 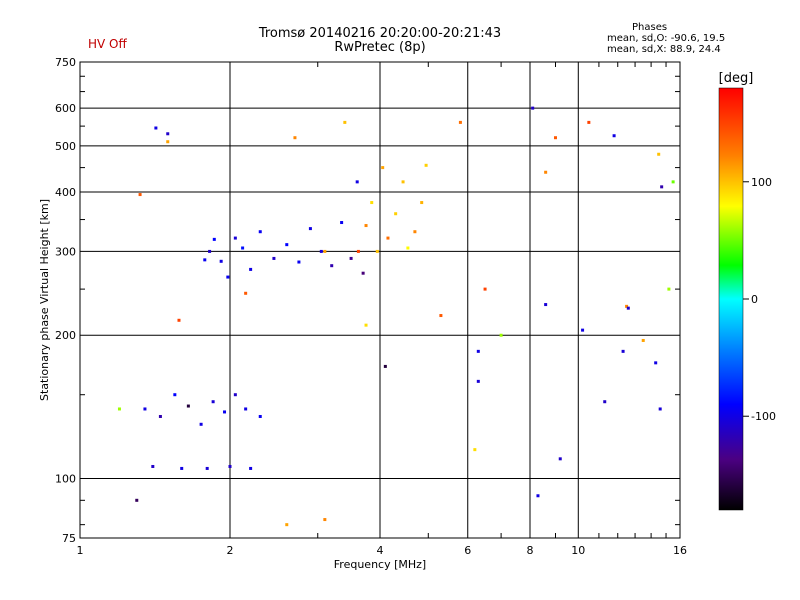 I want to click on chart-title: Tromsø 20140216 20:20:00-20:21:43, so click(x=380, y=33).